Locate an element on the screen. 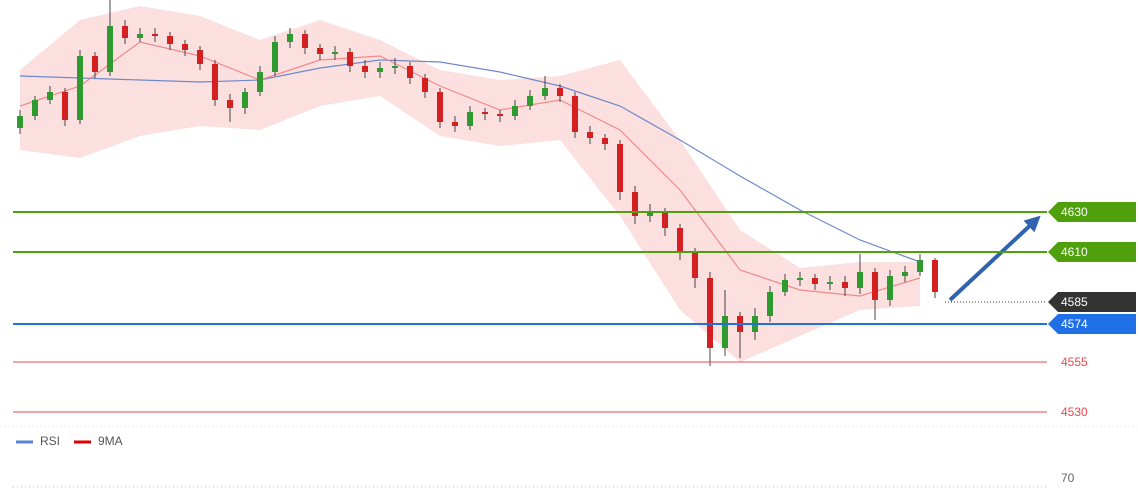 Image resolution: width=1140 pixels, height=500 pixels. level-label: 4530 is located at coordinates (1074, 412).